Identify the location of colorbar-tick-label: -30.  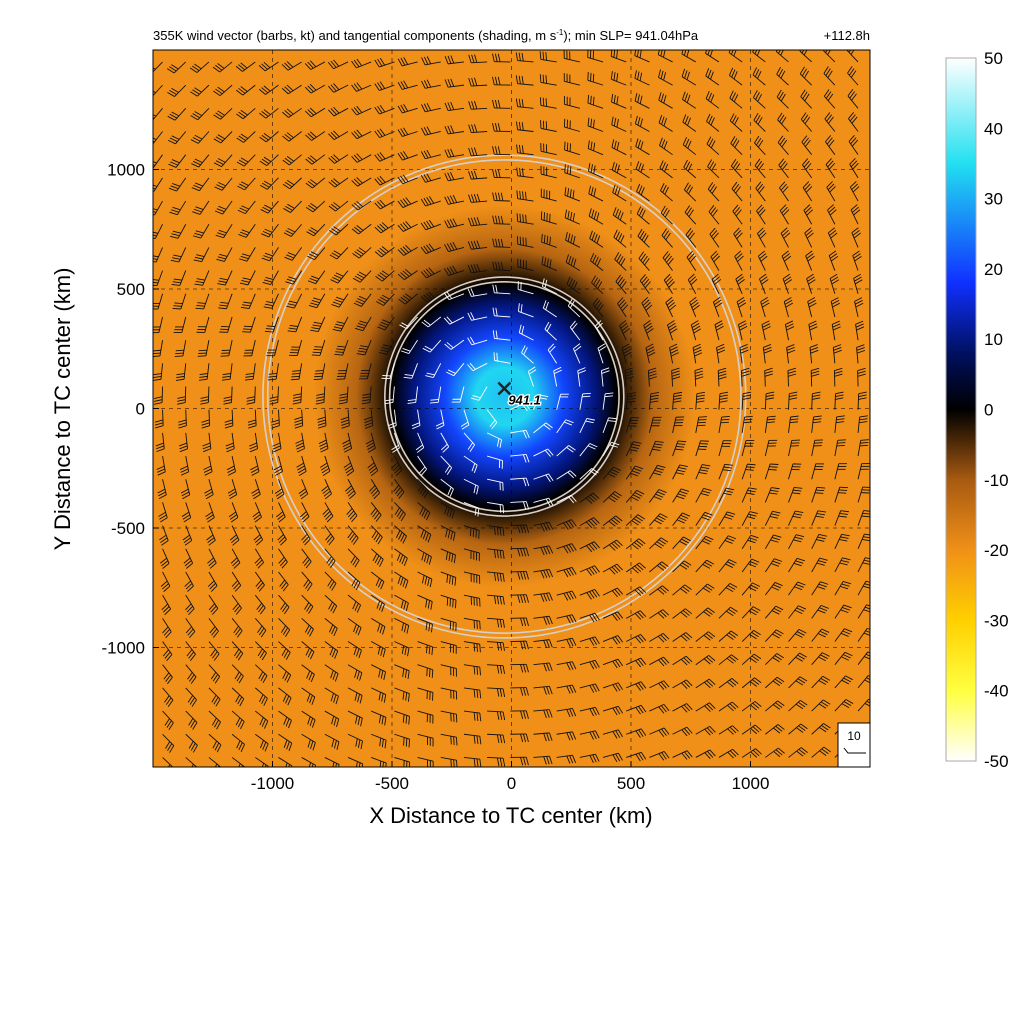
(996, 620).